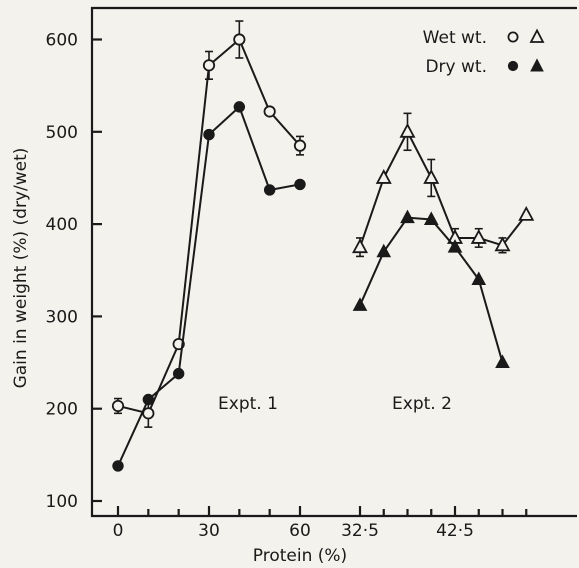 Image resolution: width=579 pixels, height=568 pixels. I want to click on x-tick-label: 0, so click(118, 531).